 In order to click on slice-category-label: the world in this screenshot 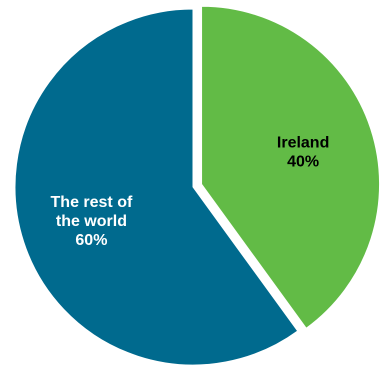, I will do `click(91, 221)`.